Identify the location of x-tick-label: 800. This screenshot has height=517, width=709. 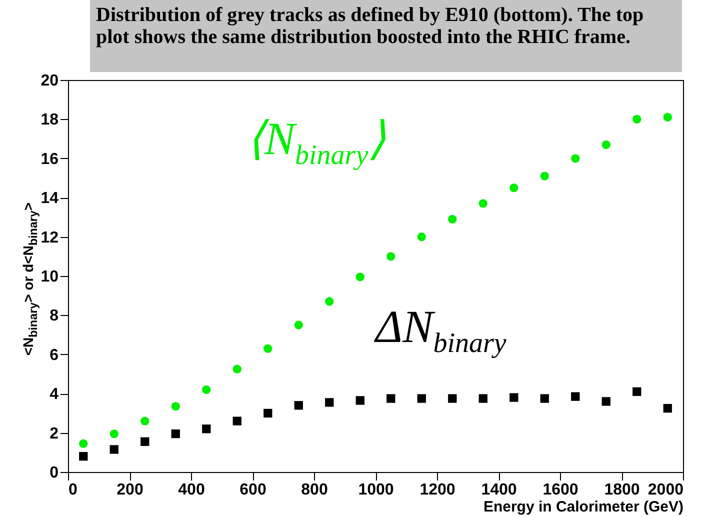
(314, 490).